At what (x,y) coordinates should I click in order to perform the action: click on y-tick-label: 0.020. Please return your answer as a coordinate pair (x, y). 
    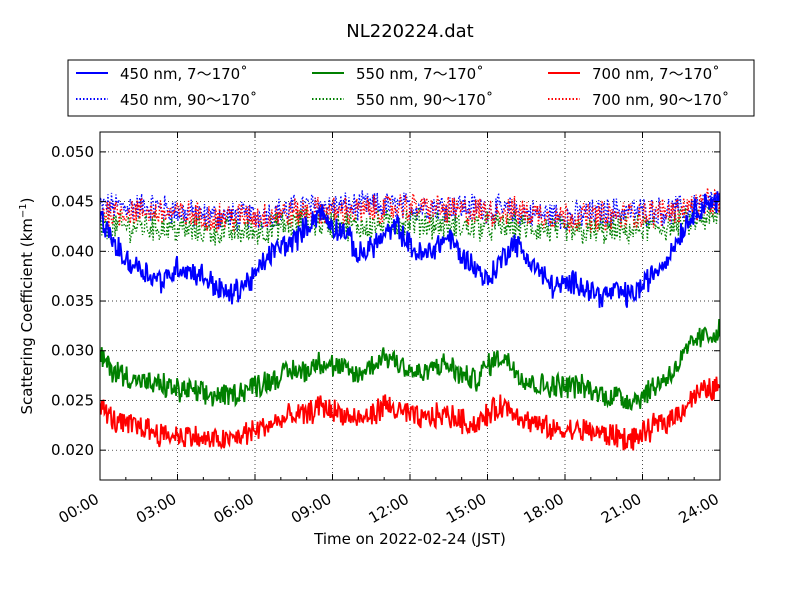
    Looking at the image, I should click on (72, 450).